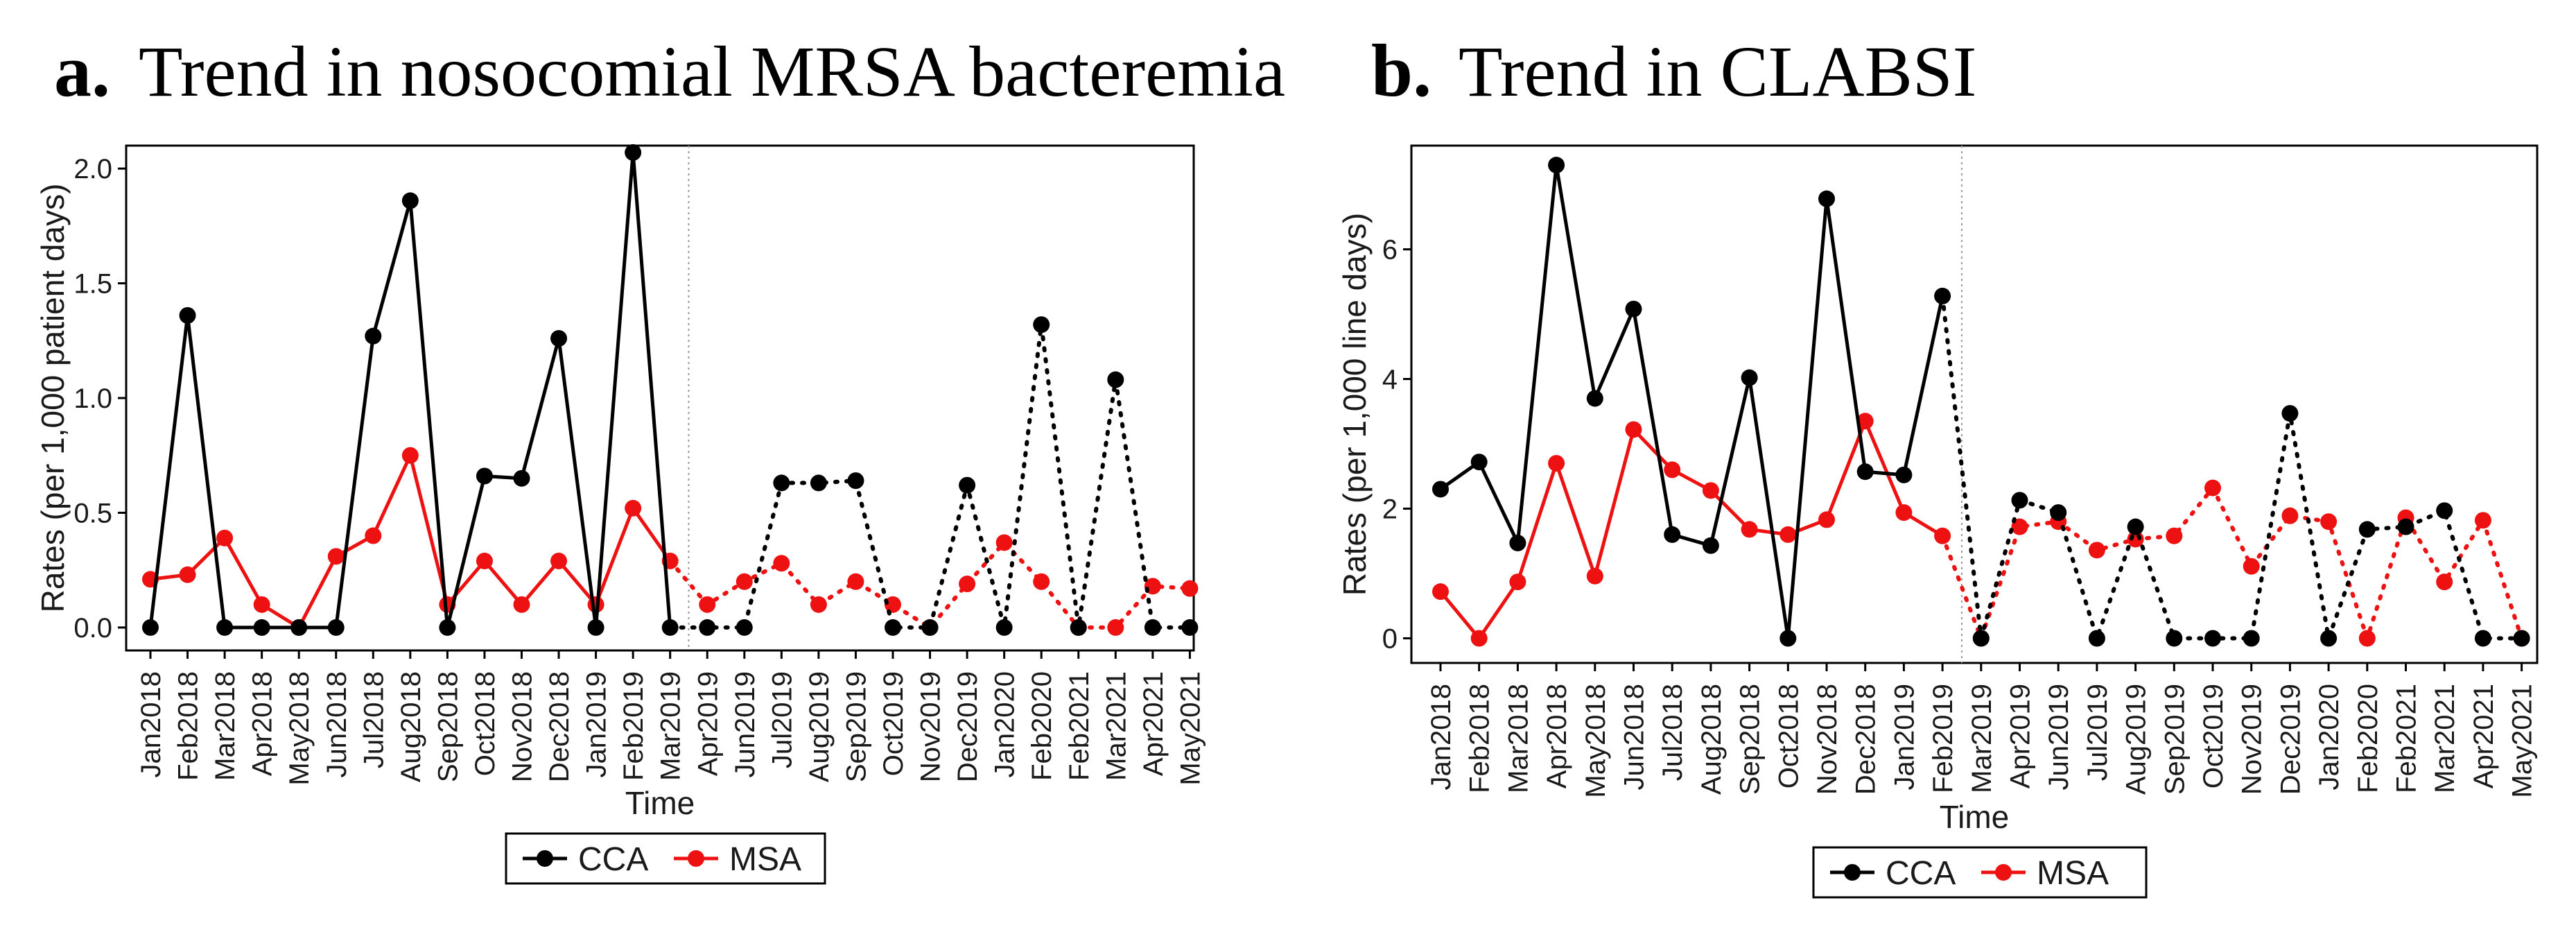 The height and width of the screenshot is (932, 2576). I want to click on x-tick-label: Dec2019, so click(967, 726).